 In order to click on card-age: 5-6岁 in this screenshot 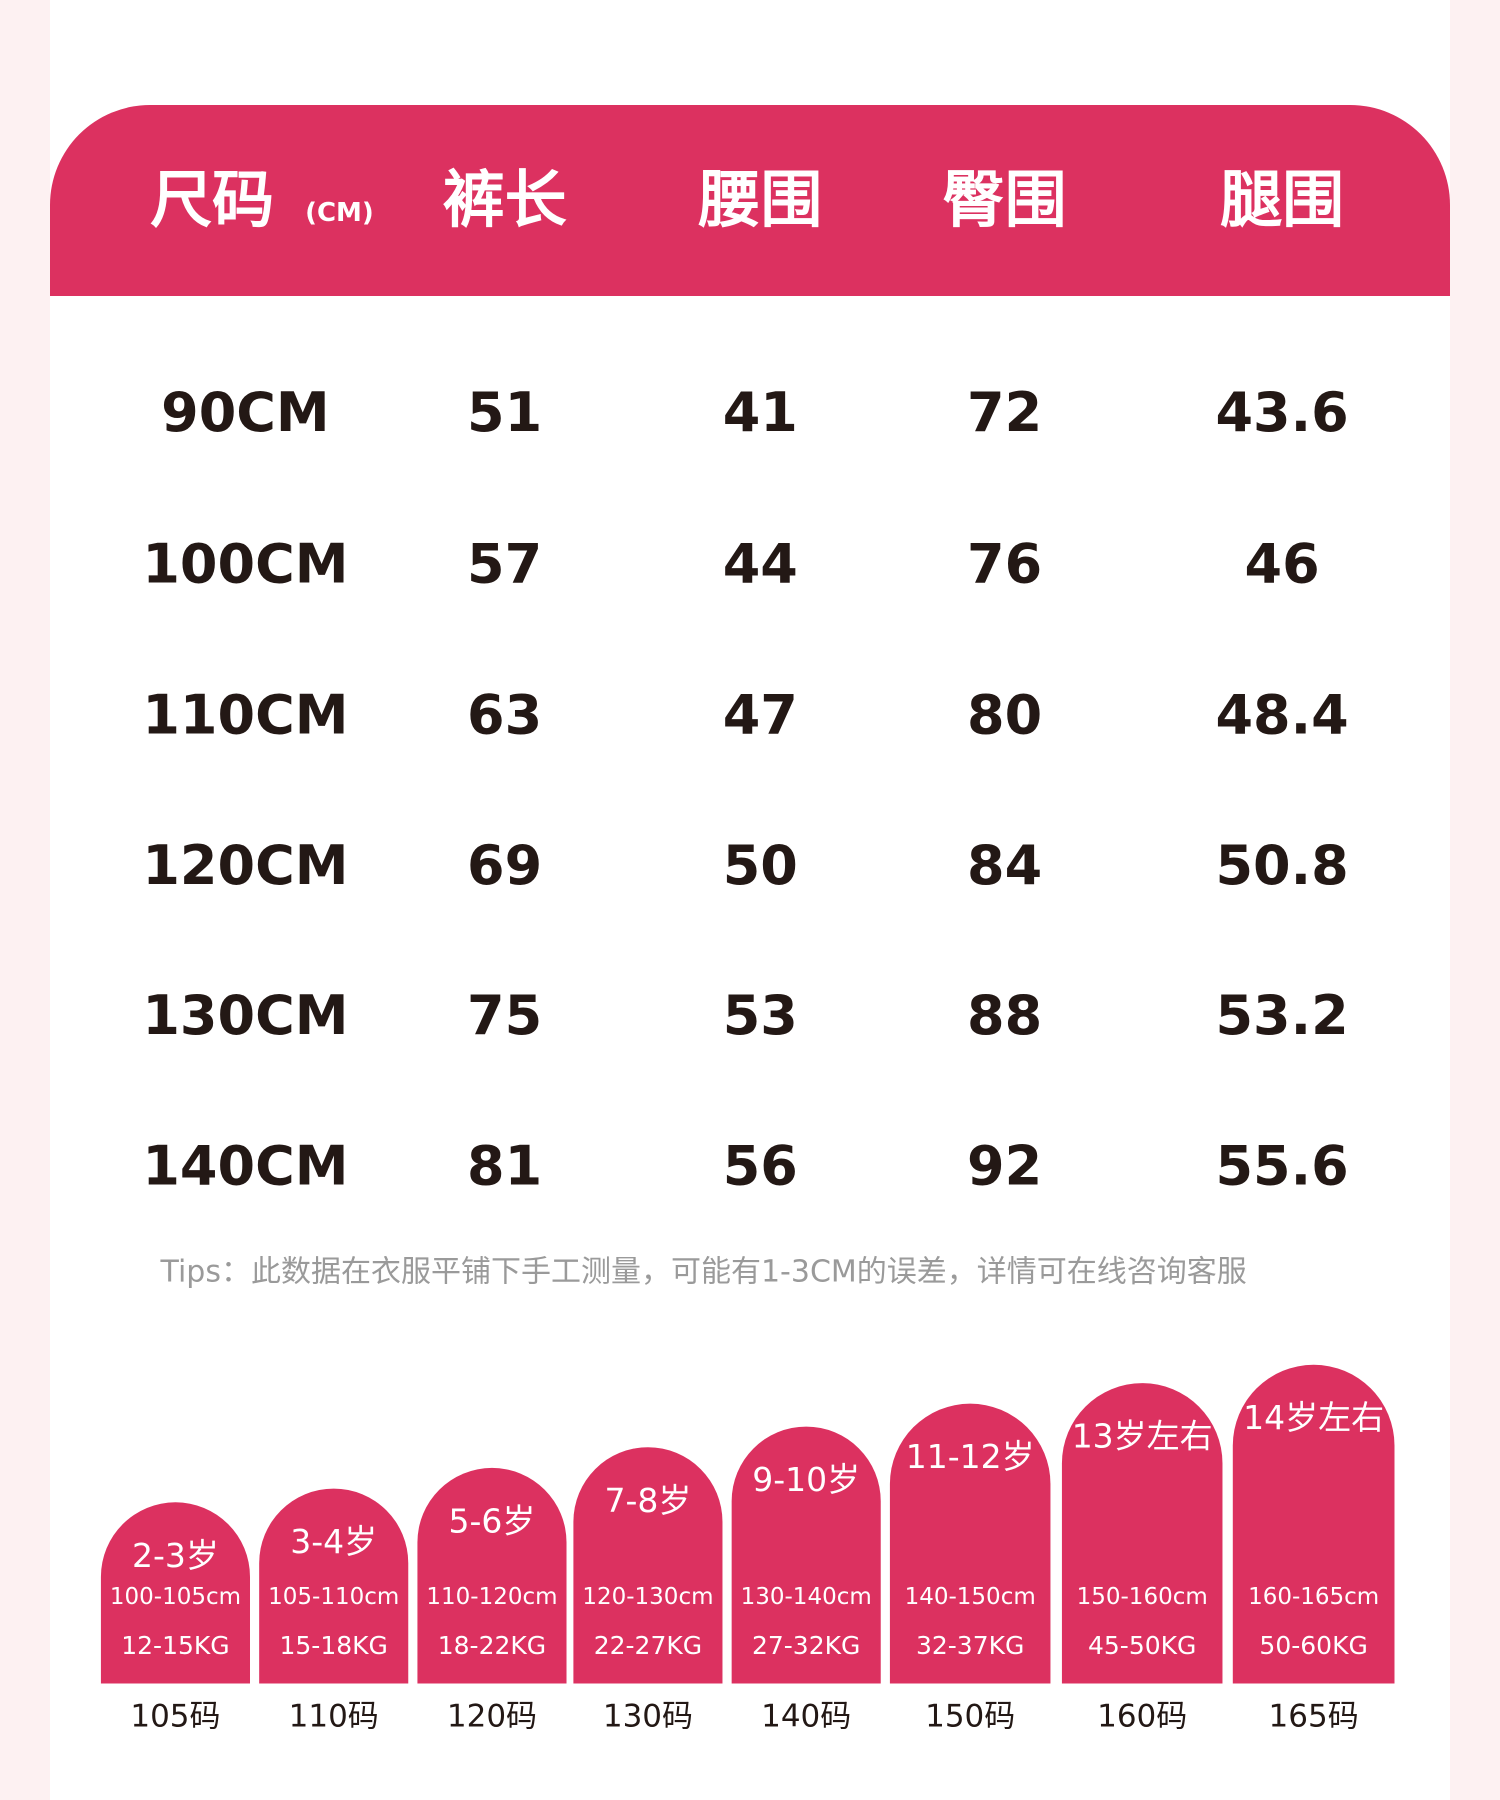, I will do `click(492, 1520)`.